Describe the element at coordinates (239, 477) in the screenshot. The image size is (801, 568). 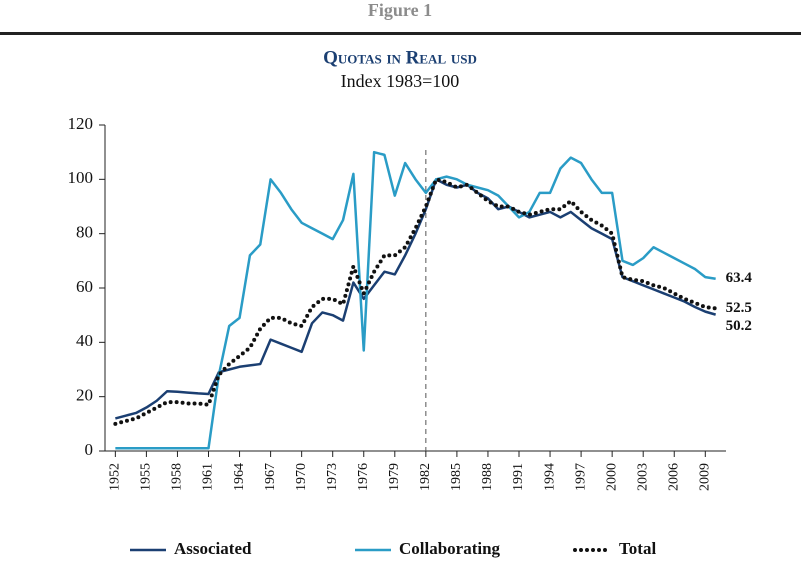
I see `x-tick-label: 1964` at that location.